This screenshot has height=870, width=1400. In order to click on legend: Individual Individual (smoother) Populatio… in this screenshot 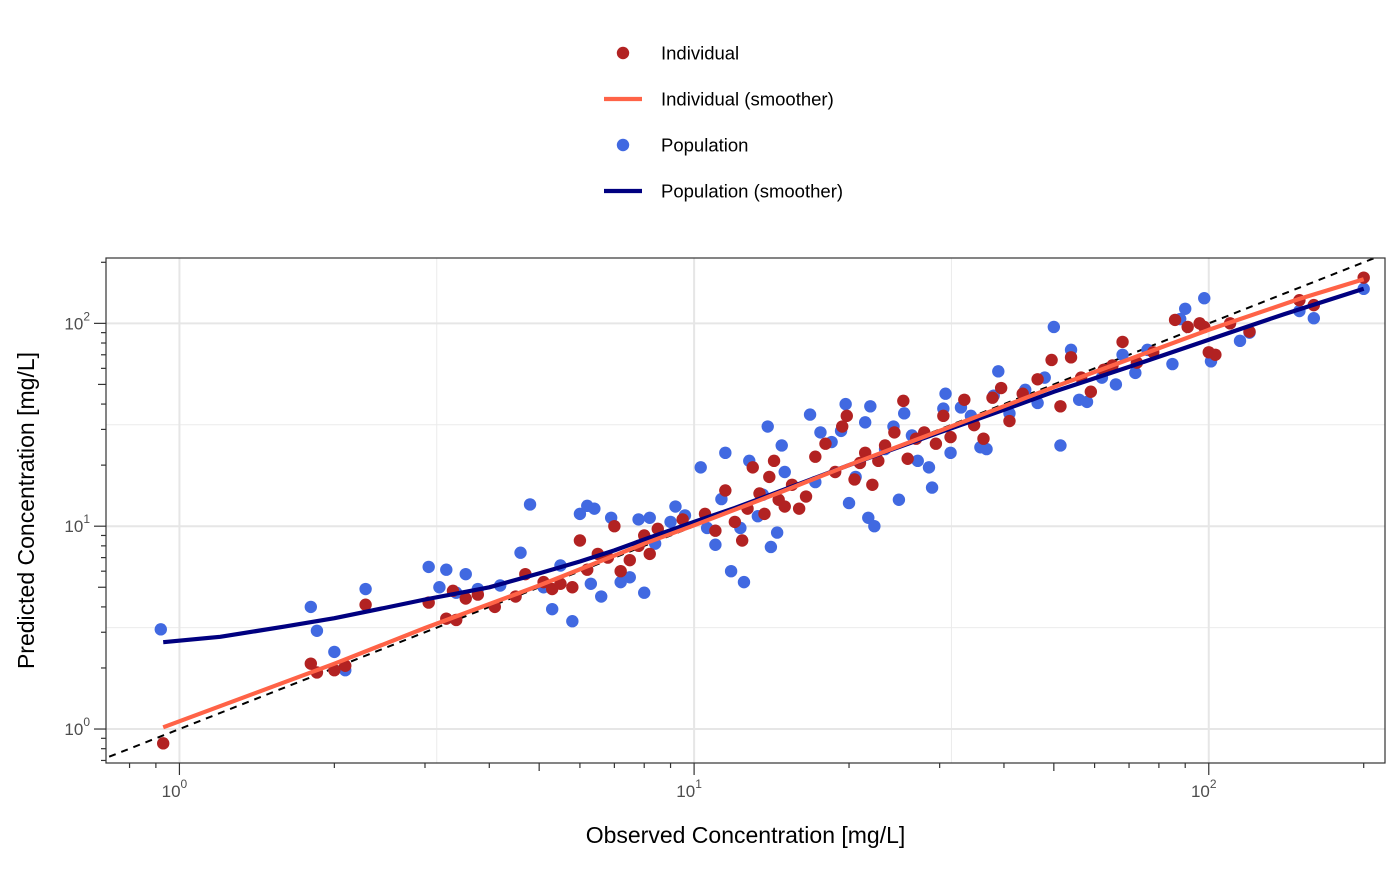, I will do `click(723, 122)`.